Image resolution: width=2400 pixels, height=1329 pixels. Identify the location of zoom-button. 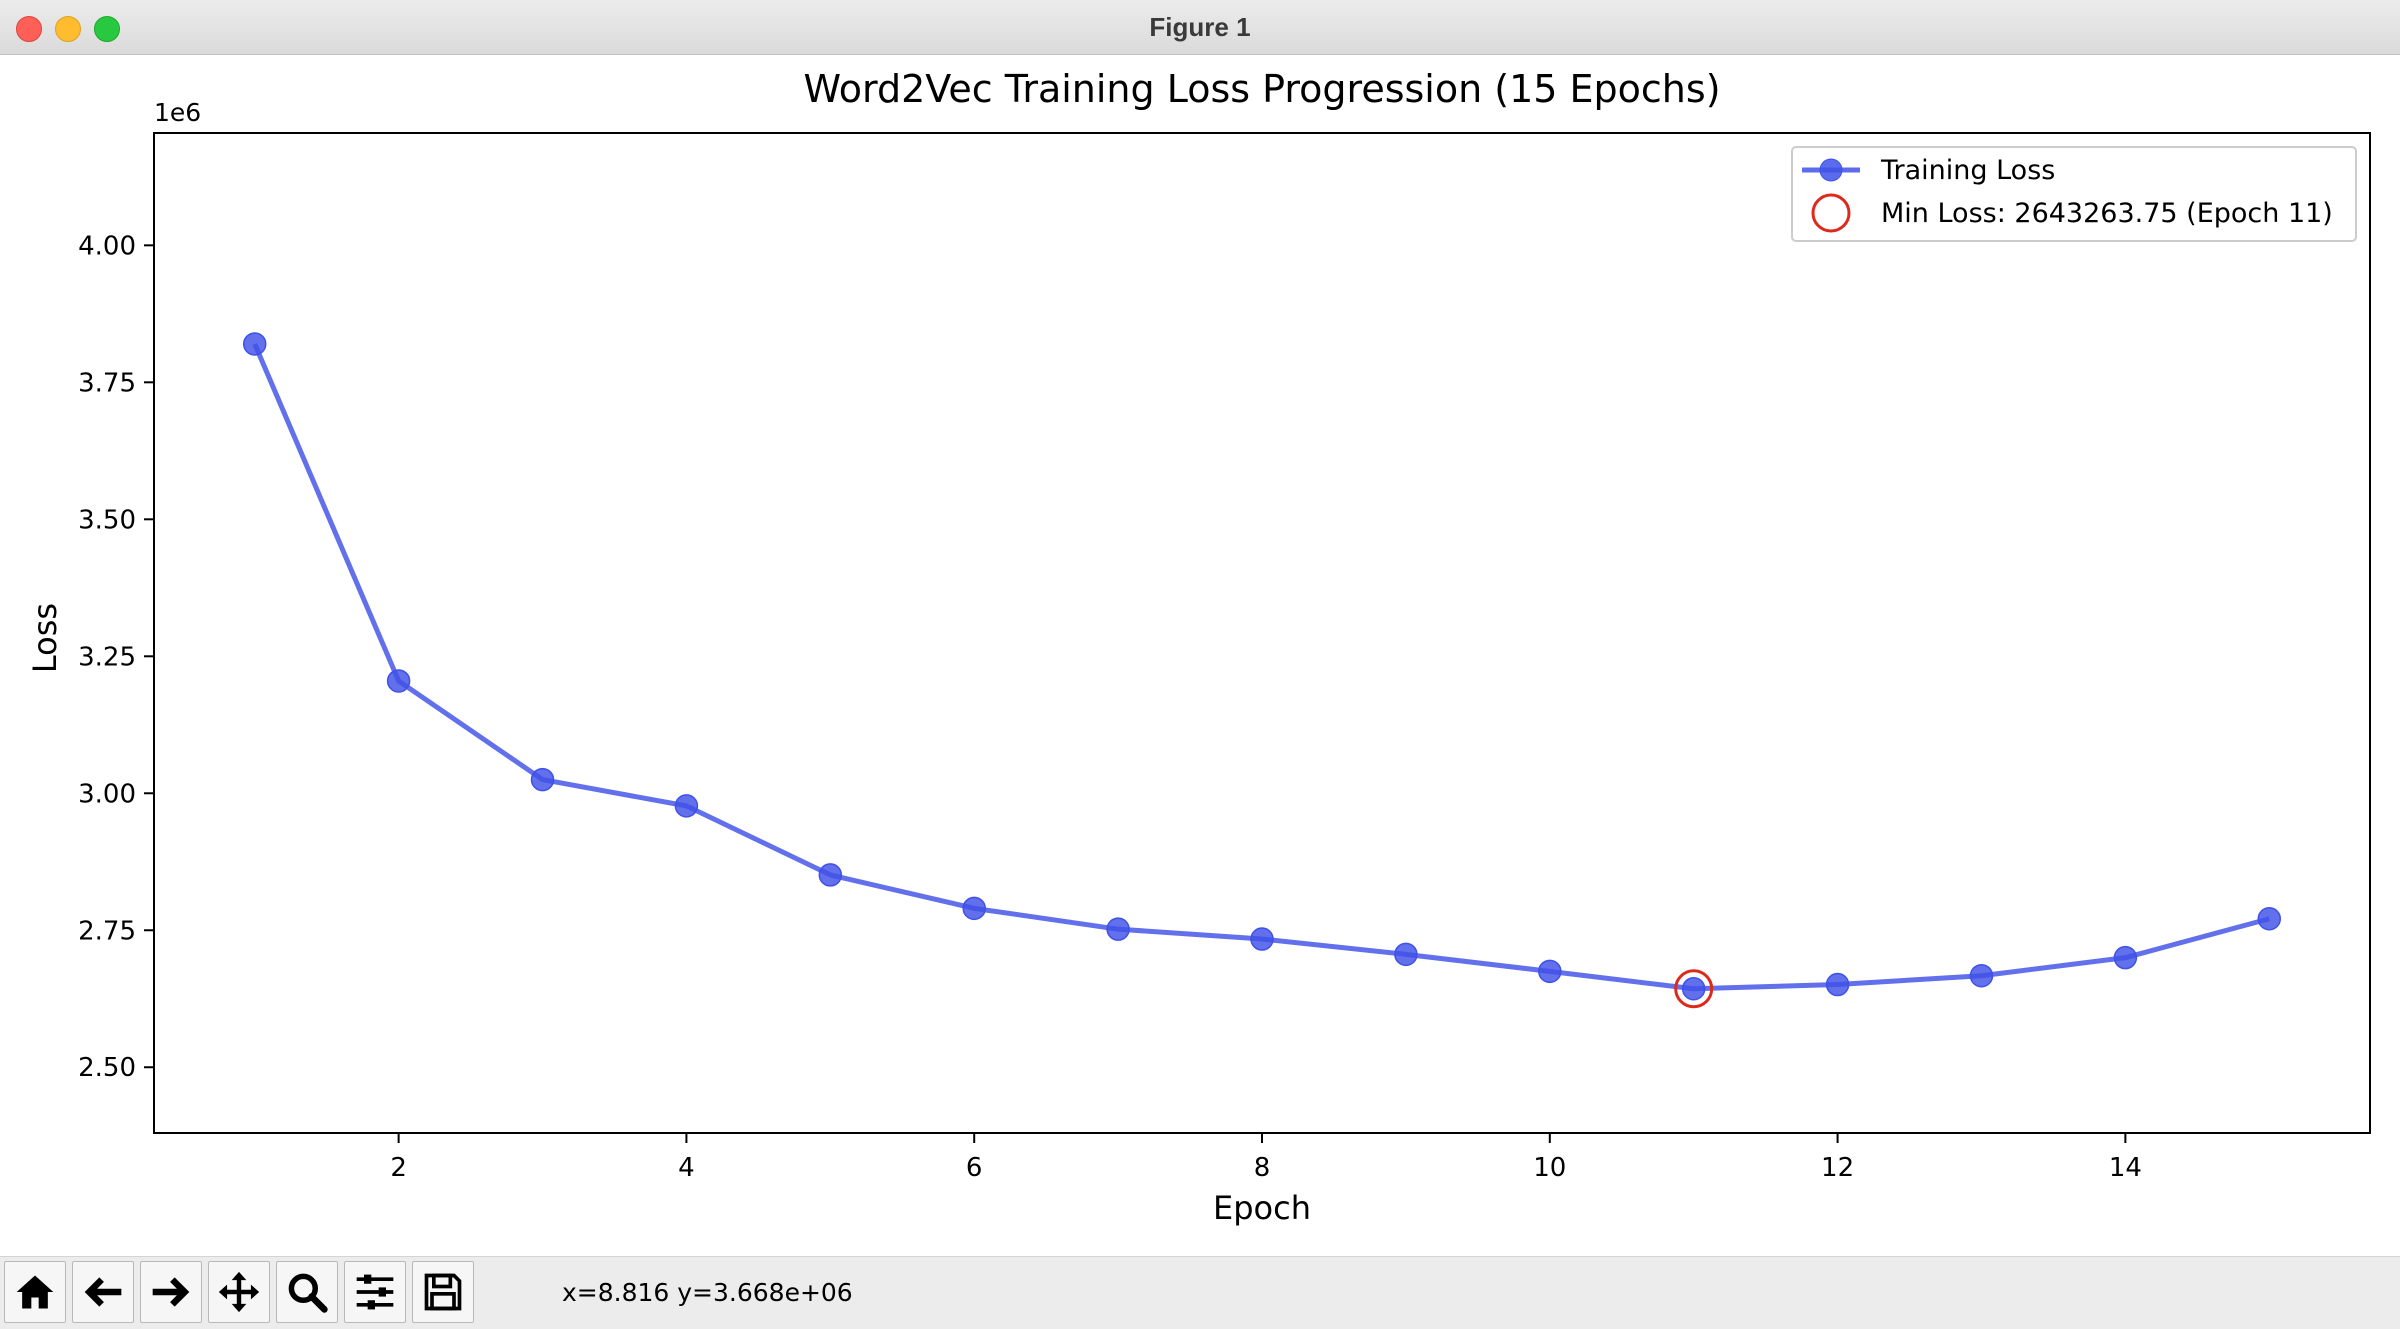
(307, 1292).